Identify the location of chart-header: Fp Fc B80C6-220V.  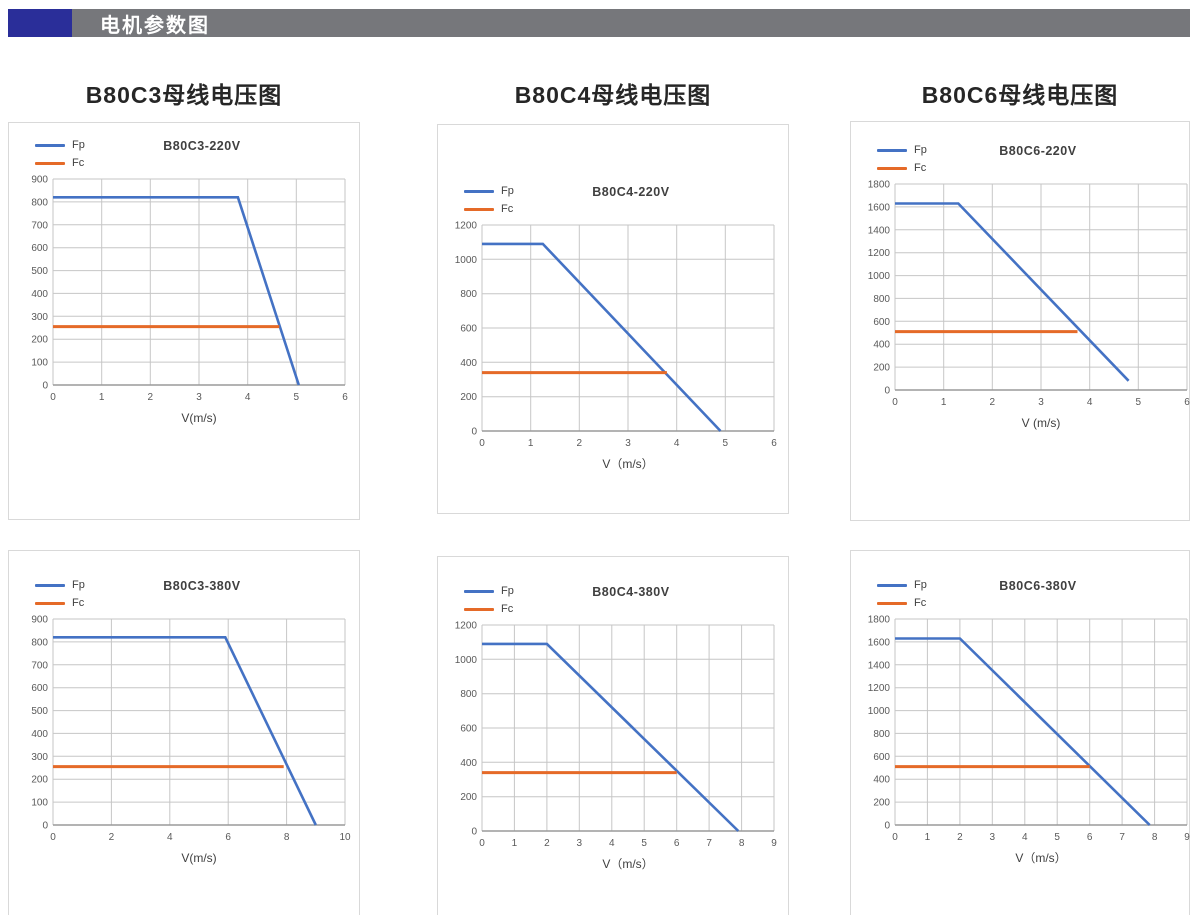
(1021, 158).